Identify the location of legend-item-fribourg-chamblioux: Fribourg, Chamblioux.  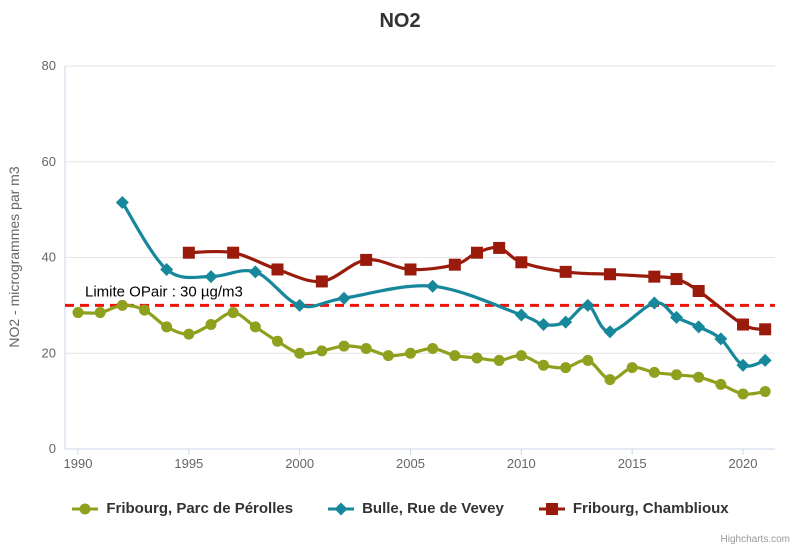
(633, 508).